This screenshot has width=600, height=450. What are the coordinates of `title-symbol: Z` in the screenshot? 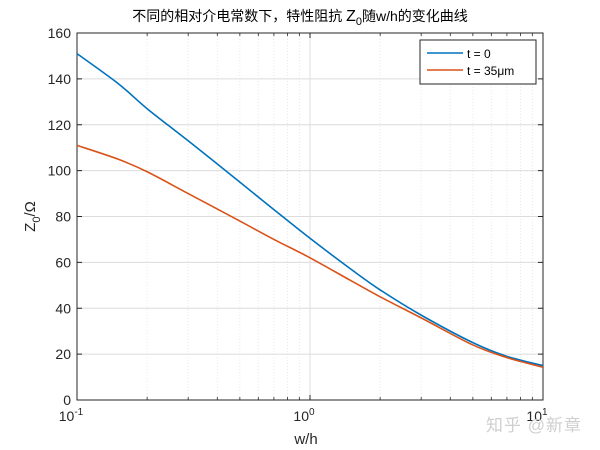 It's located at (351, 16).